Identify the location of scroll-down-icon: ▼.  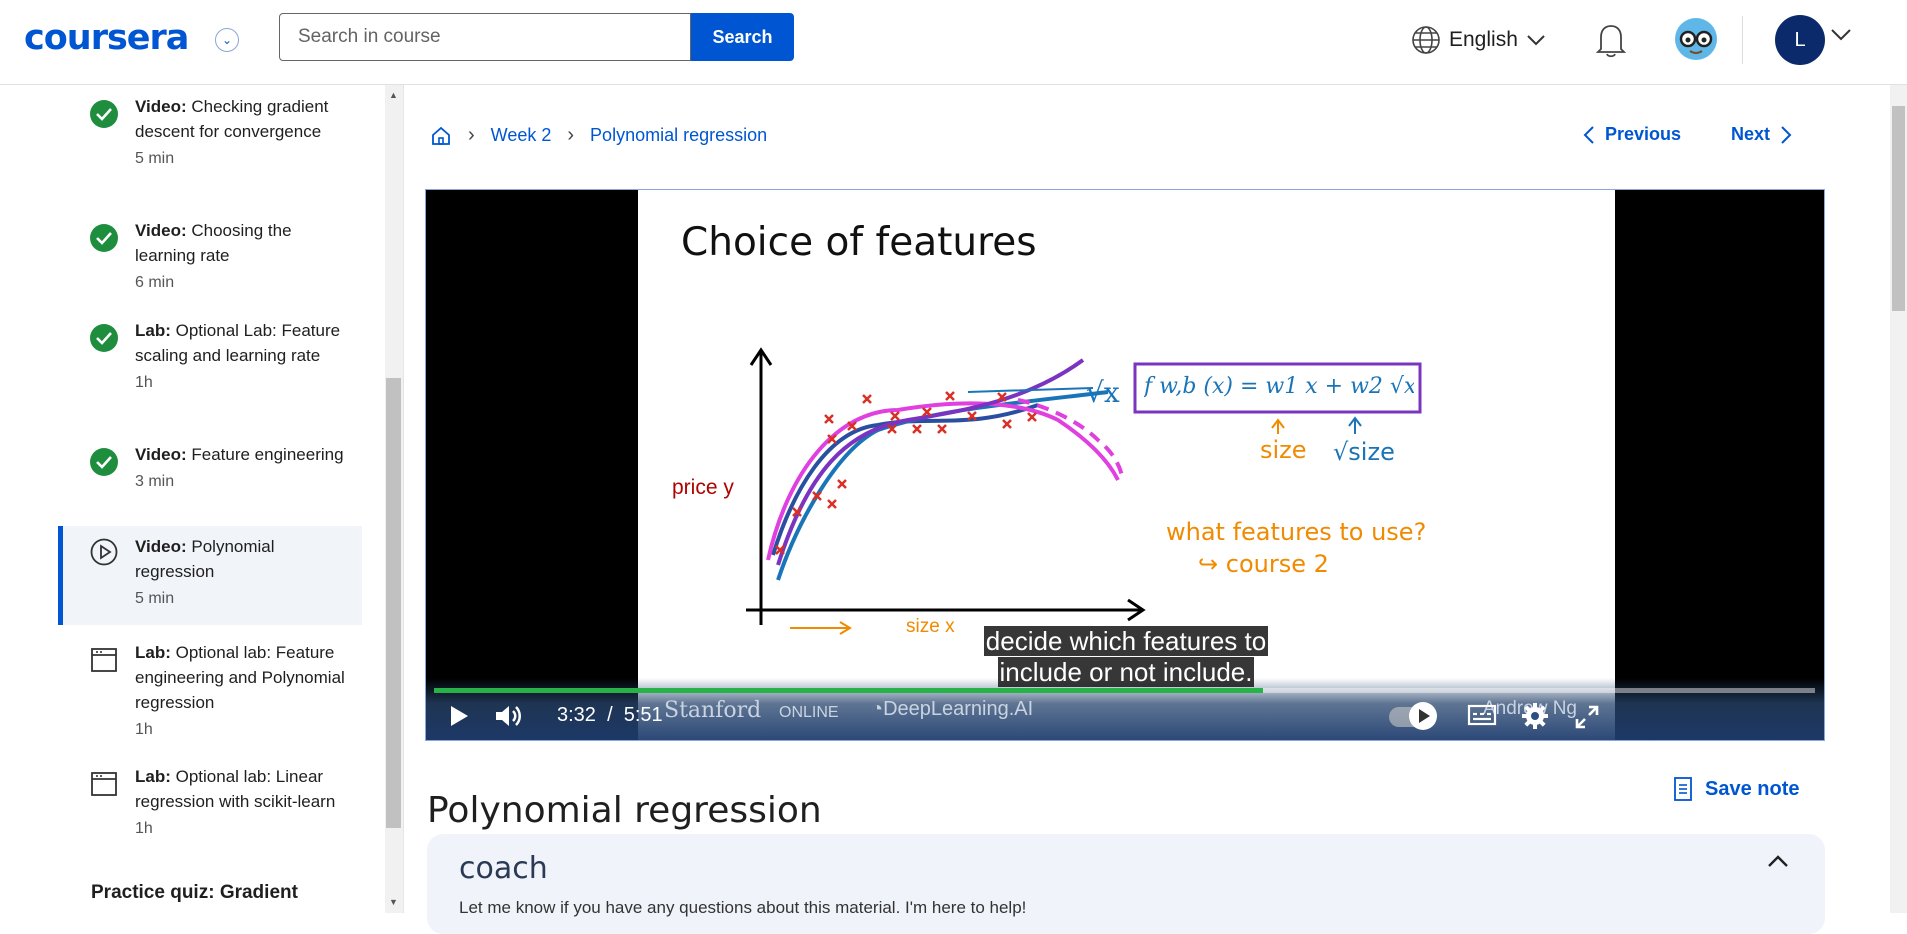
(393, 902).